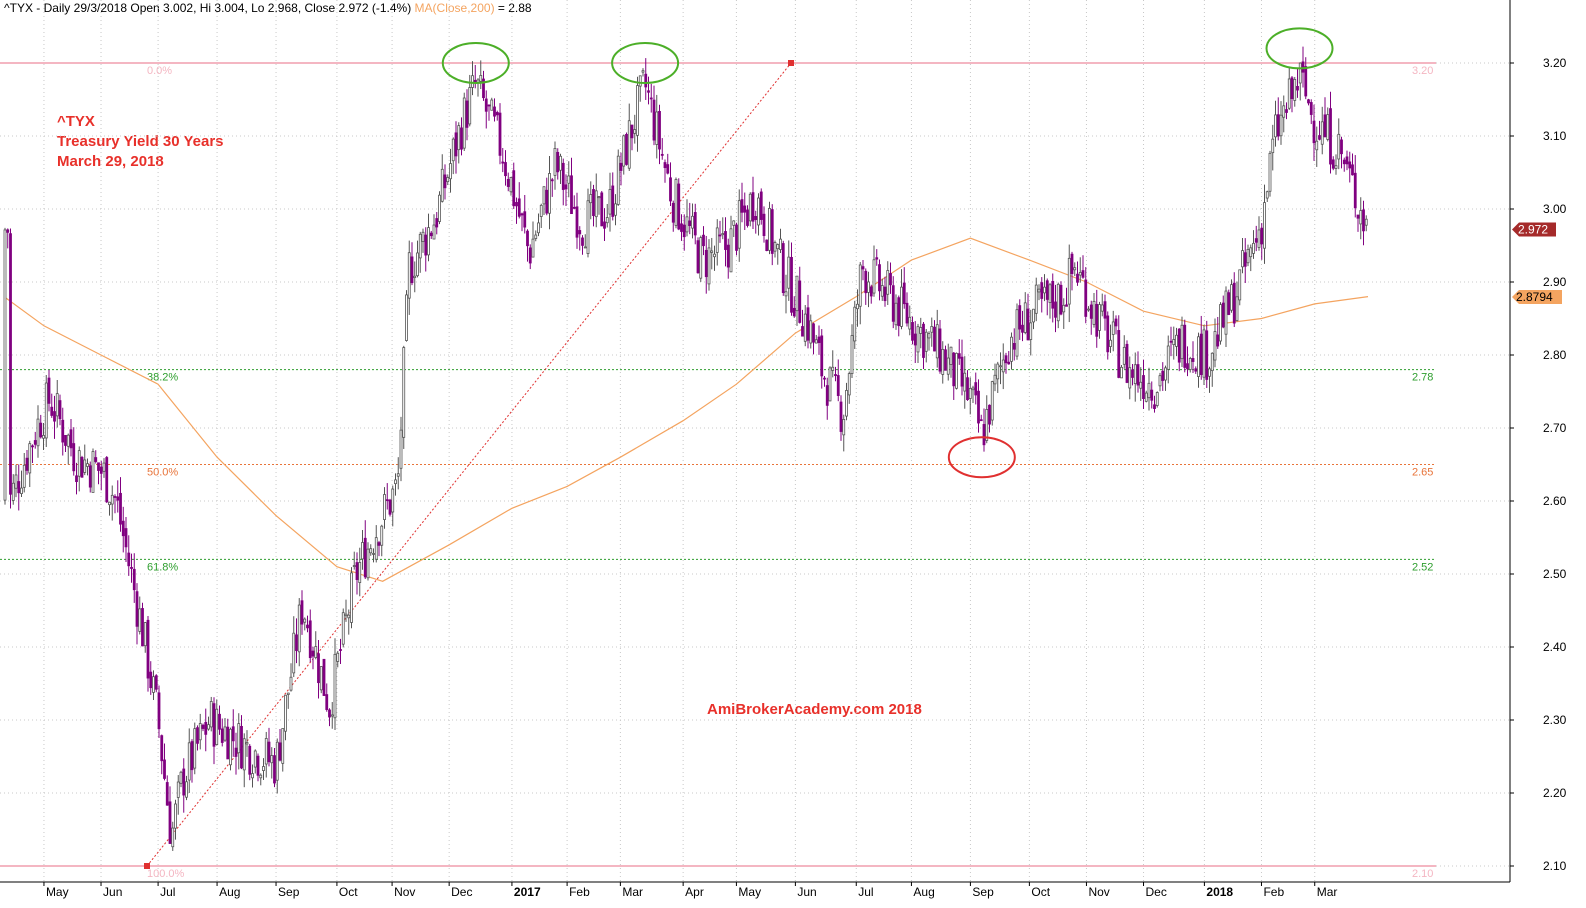  I want to click on fib-percent-label: 50.0%, so click(162, 473).